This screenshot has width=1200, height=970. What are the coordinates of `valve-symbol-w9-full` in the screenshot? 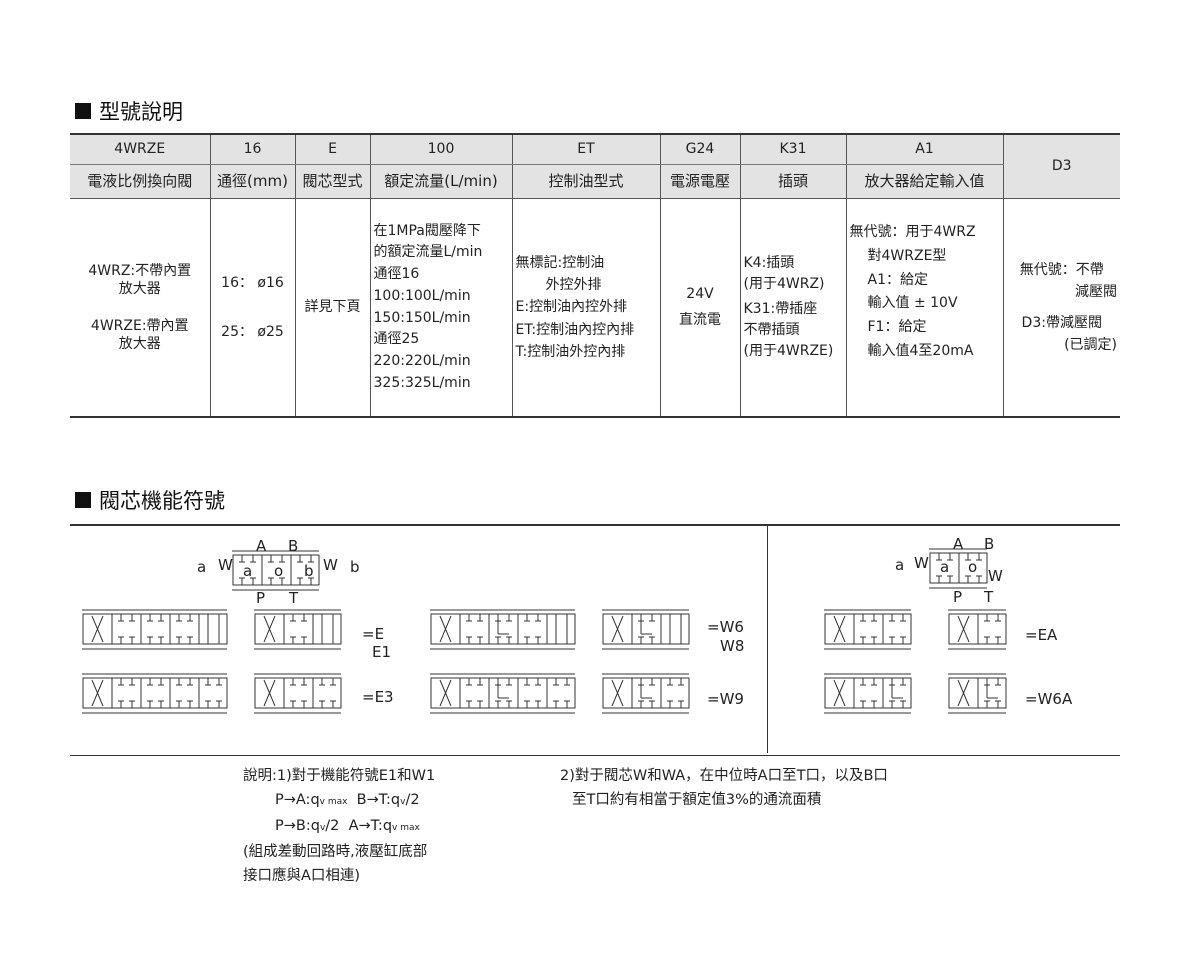 It's located at (503, 693).